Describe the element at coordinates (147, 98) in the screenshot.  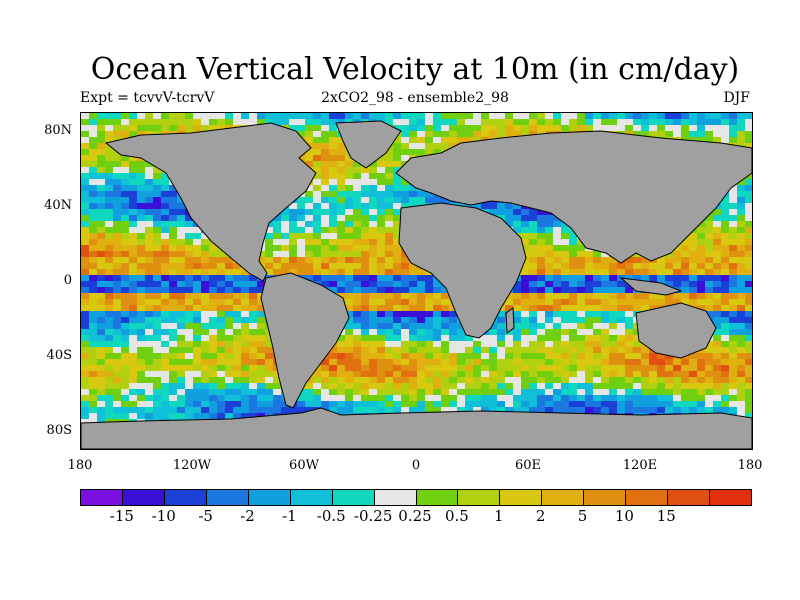
I see `experiment-label: Expt = tcvvV-tcrvV` at that location.